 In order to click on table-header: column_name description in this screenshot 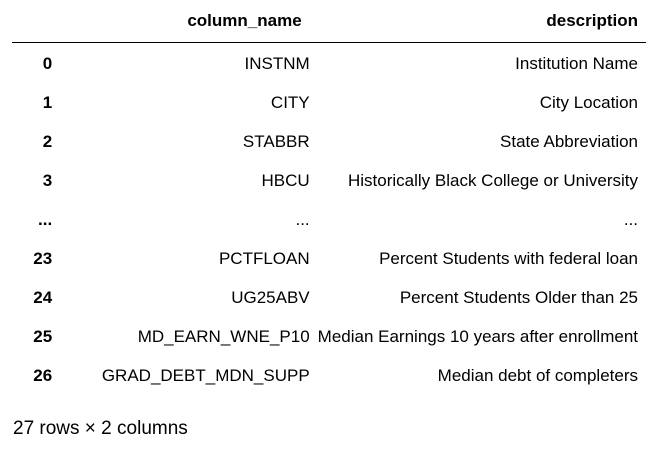, I will do `click(329, 21)`.